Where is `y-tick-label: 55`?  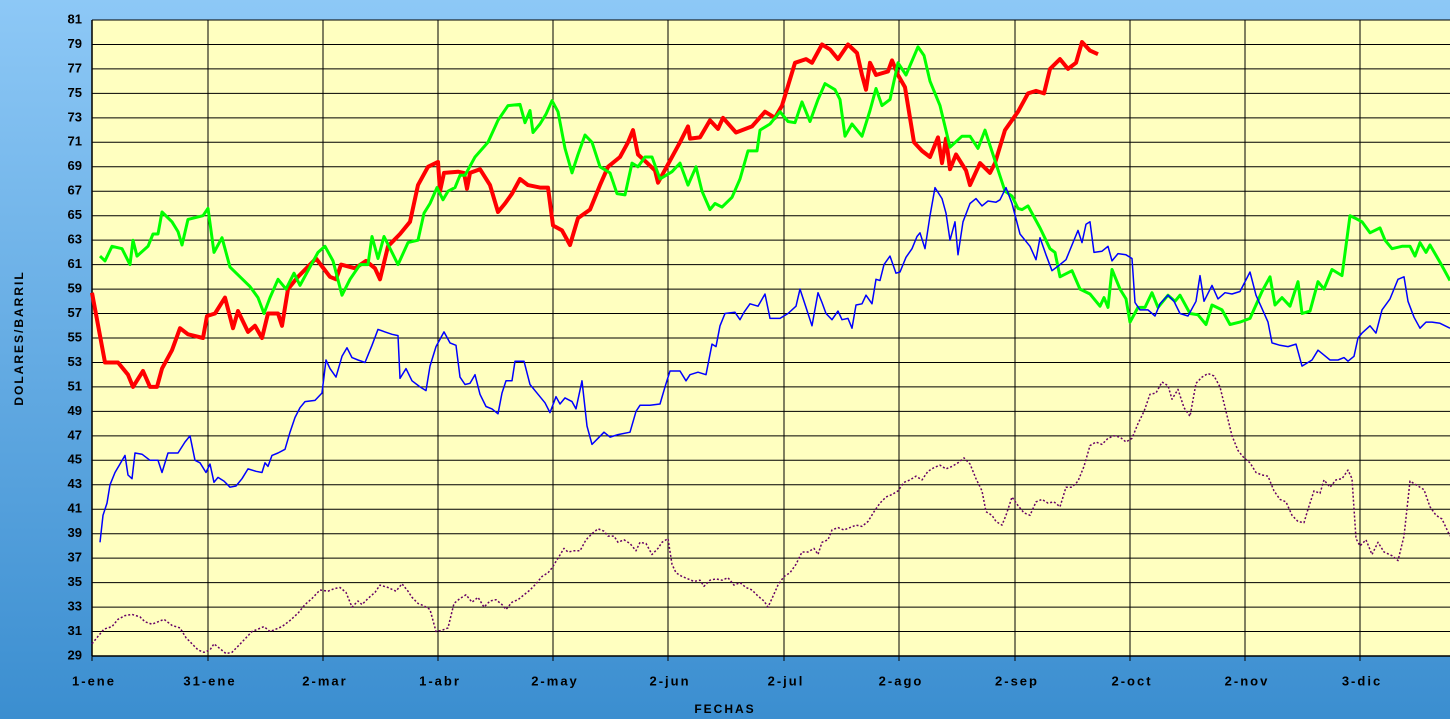 y-tick-label: 55 is located at coordinates (75, 336).